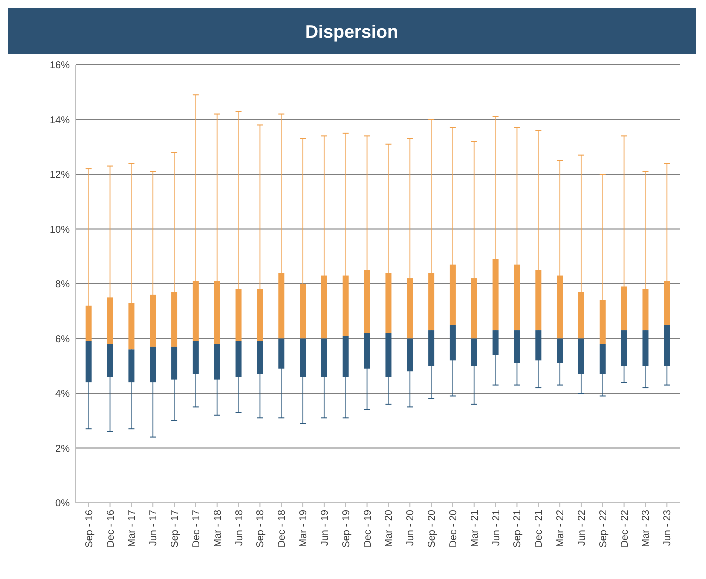 The height and width of the screenshot is (579, 706). What do you see at coordinates (60, 175) in the screenshot?
I see `y-tick-label: 12%` at bounding box center [60, 175].